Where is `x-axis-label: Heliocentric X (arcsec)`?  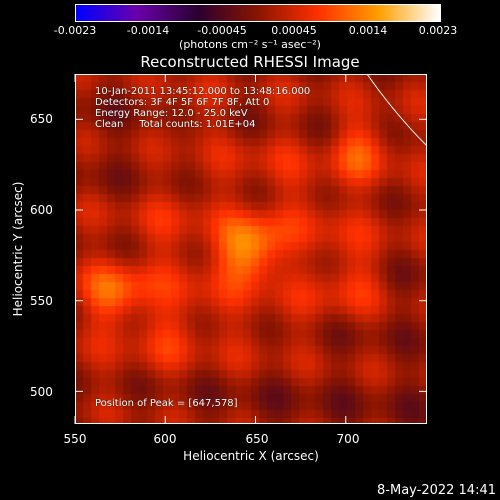 x-axis-label: Heliocentric X (arcsec) is located at coordinates (251, 456).